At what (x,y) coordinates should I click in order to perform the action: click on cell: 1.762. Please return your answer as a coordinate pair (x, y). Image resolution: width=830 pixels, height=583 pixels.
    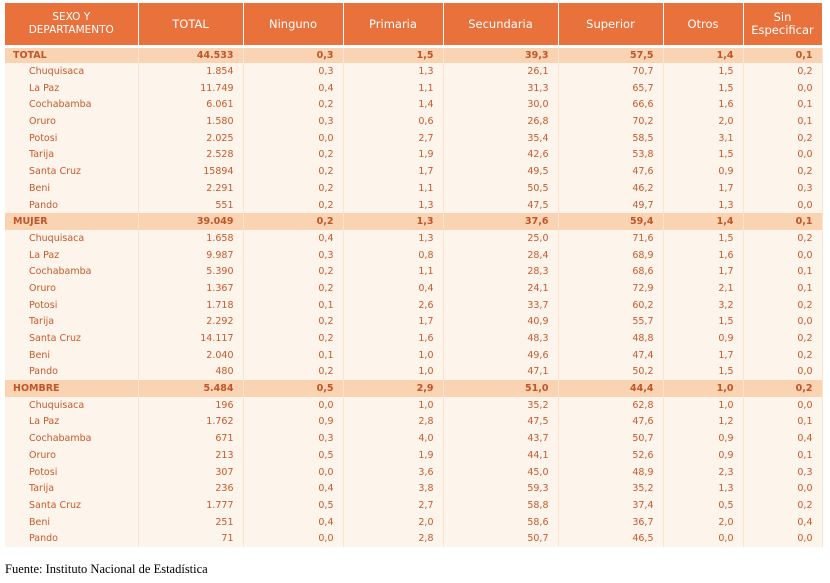
    Looking at the image, I should click on (191, 422).